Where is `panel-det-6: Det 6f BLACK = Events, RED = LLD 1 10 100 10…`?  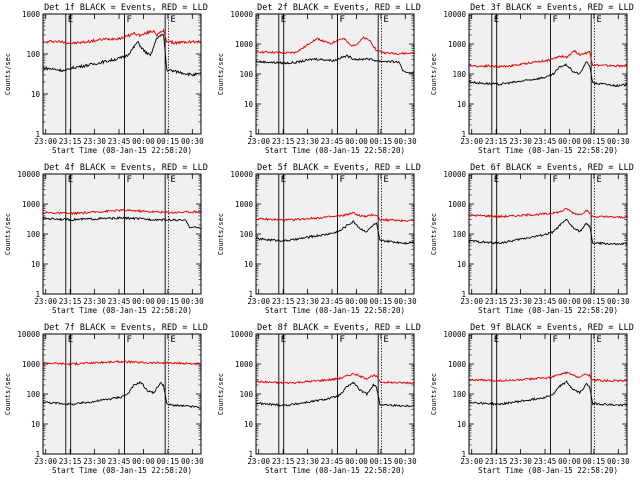 panel-det-6: Det 6f BLACK = Events, RED = LLD 1 10 100 10… is located at coordinates (532, 239).